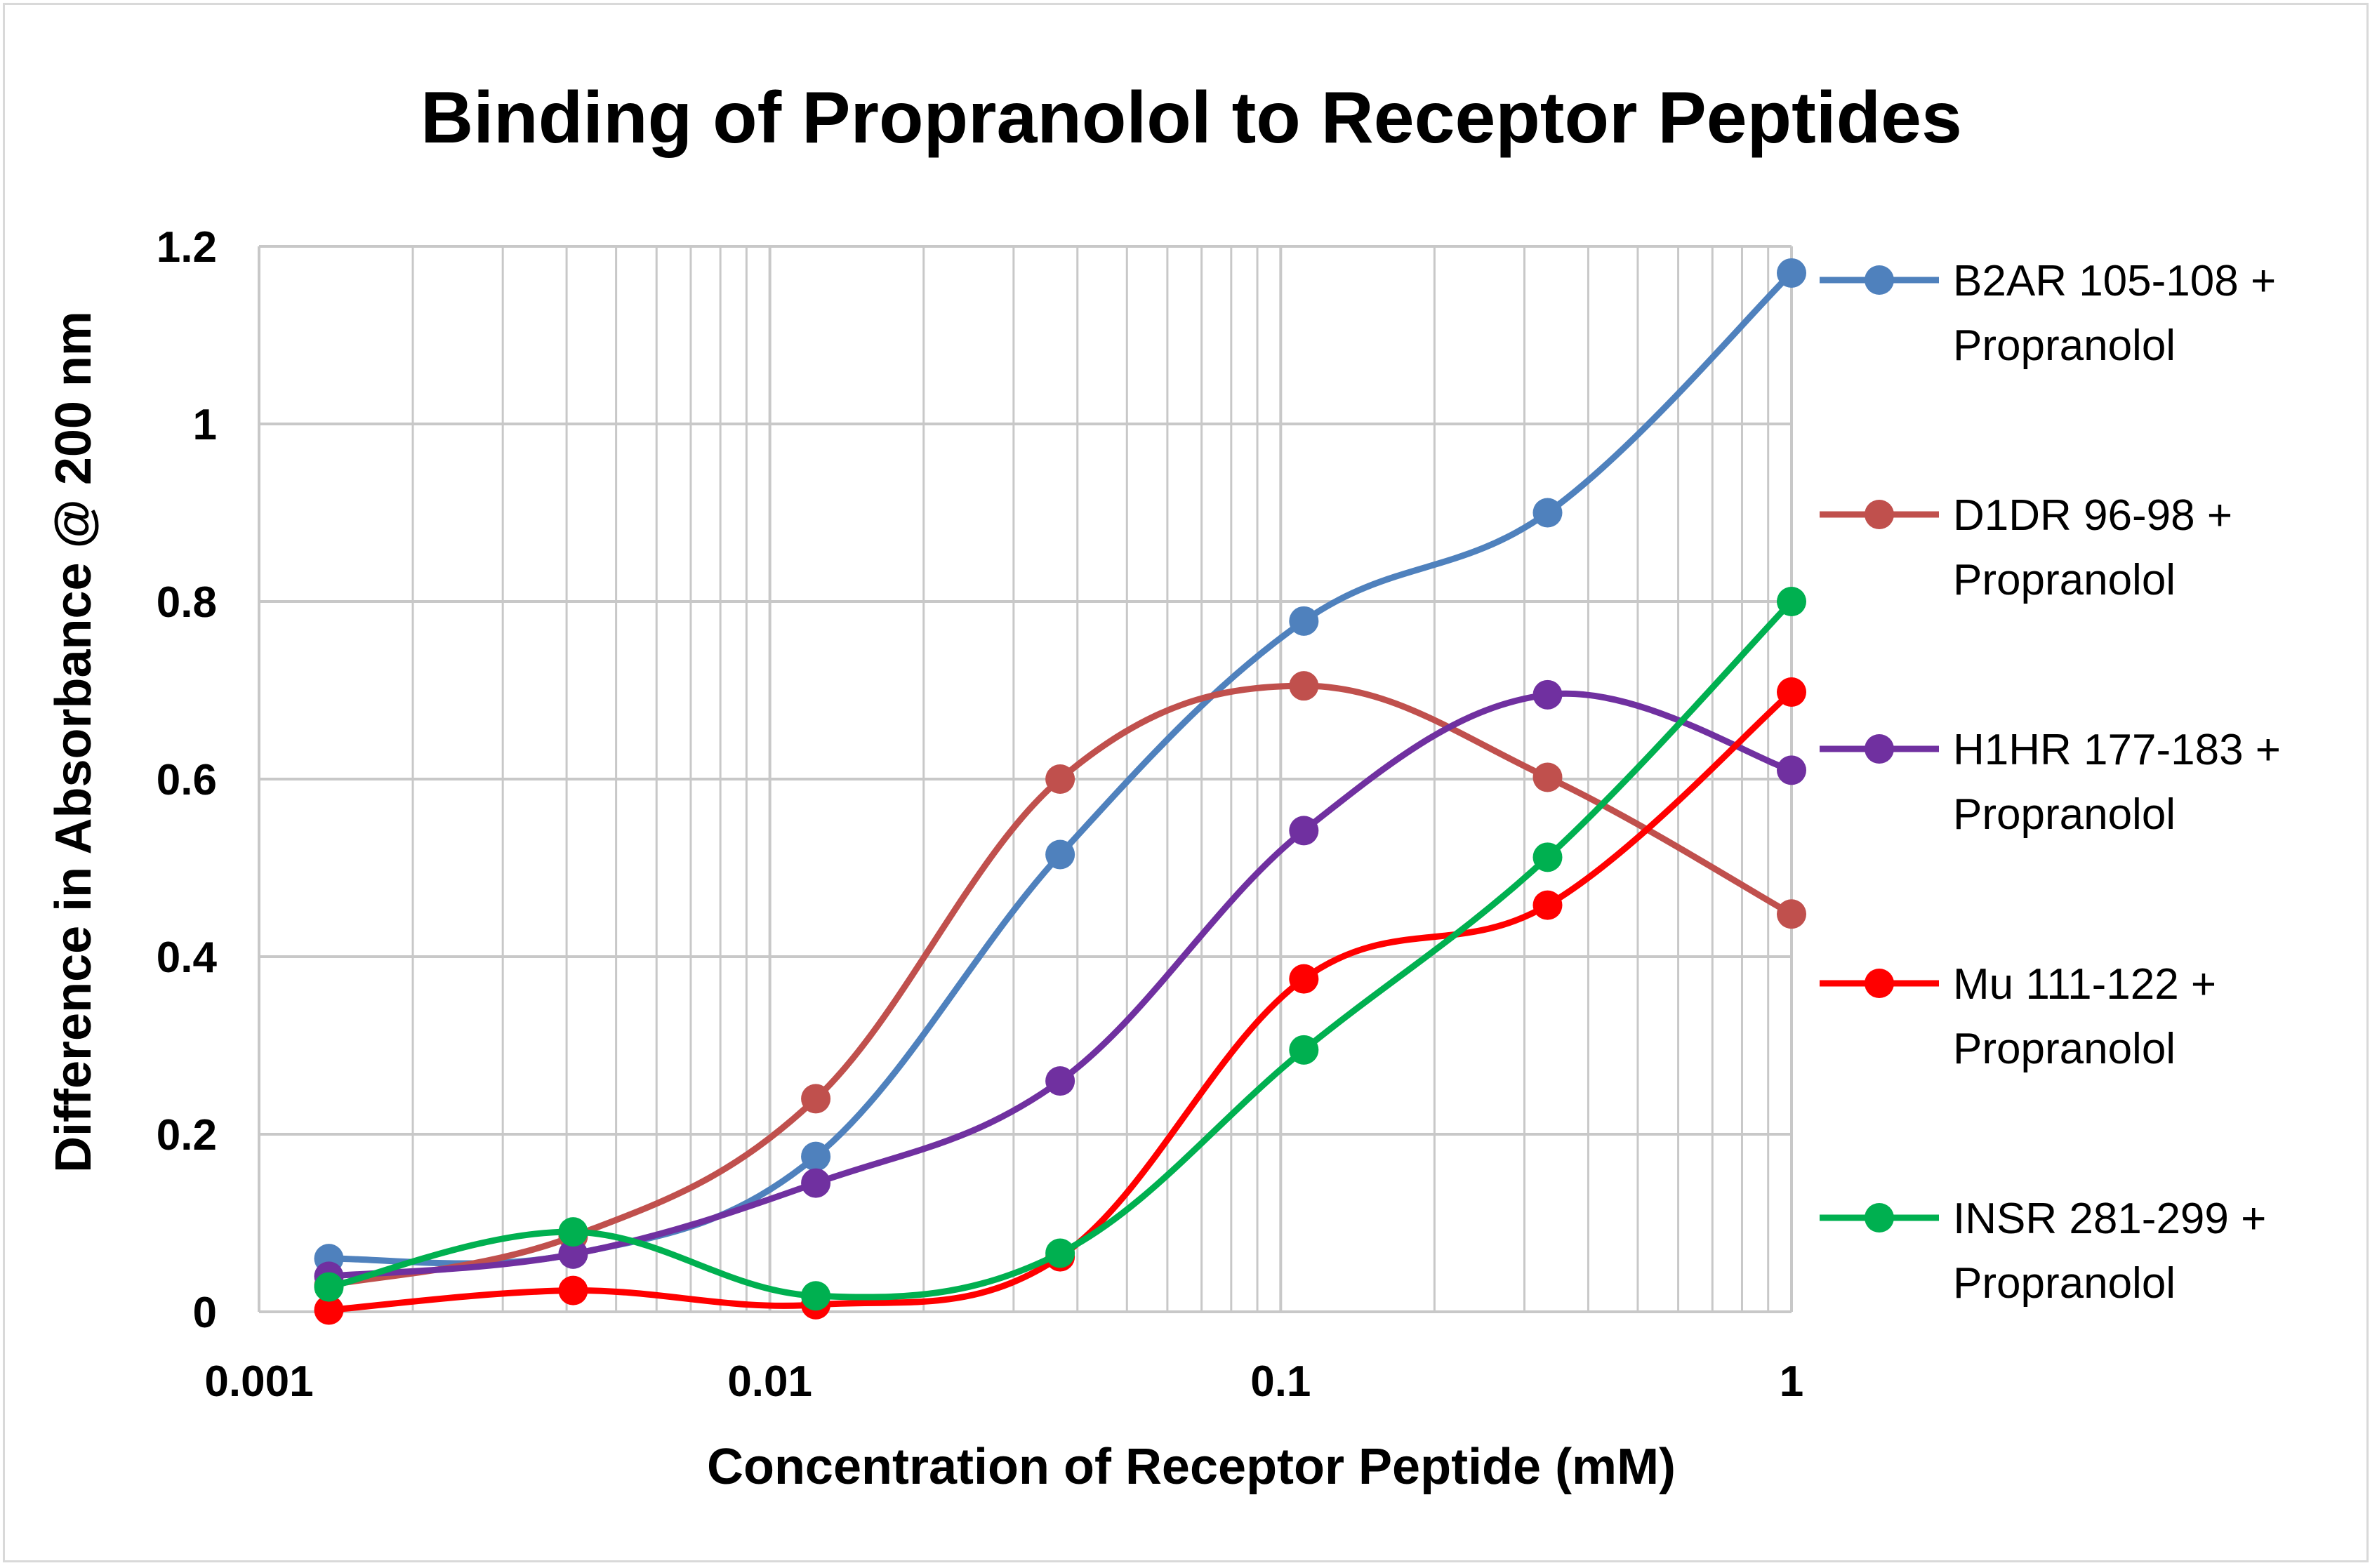 The image size is (2377, 1568). I want to click on y-axis-ticks: 0 0.2 0.4 0.6 0.8 1 1.2, so click(187, 780).